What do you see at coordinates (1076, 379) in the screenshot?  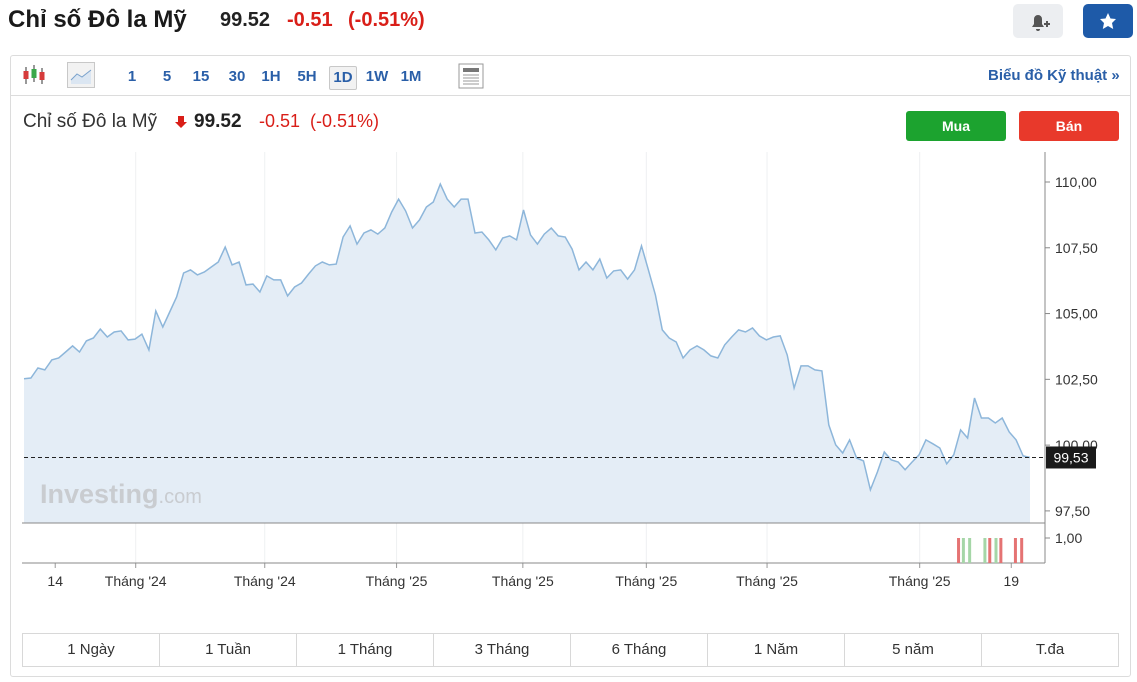 I see `y-tick-label: 102,50` at bounding box center [1076, 379].